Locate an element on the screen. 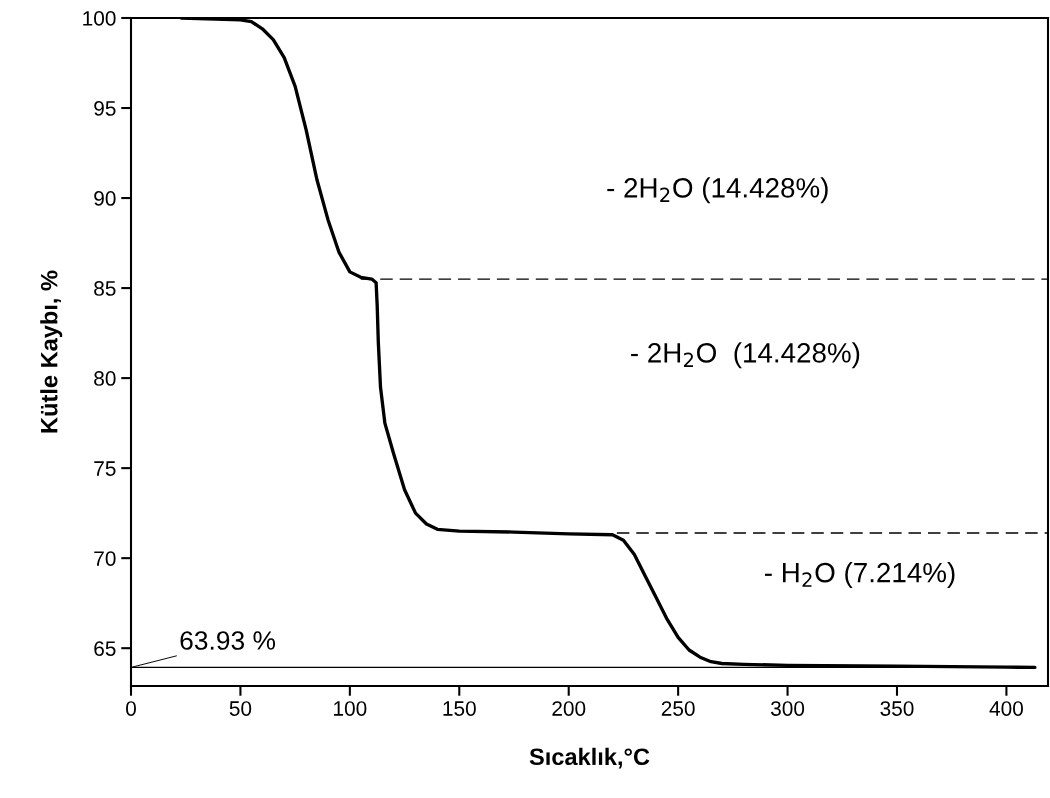  x-axis-title: Sıcaklık,°C is located at coordinates (589, 758).